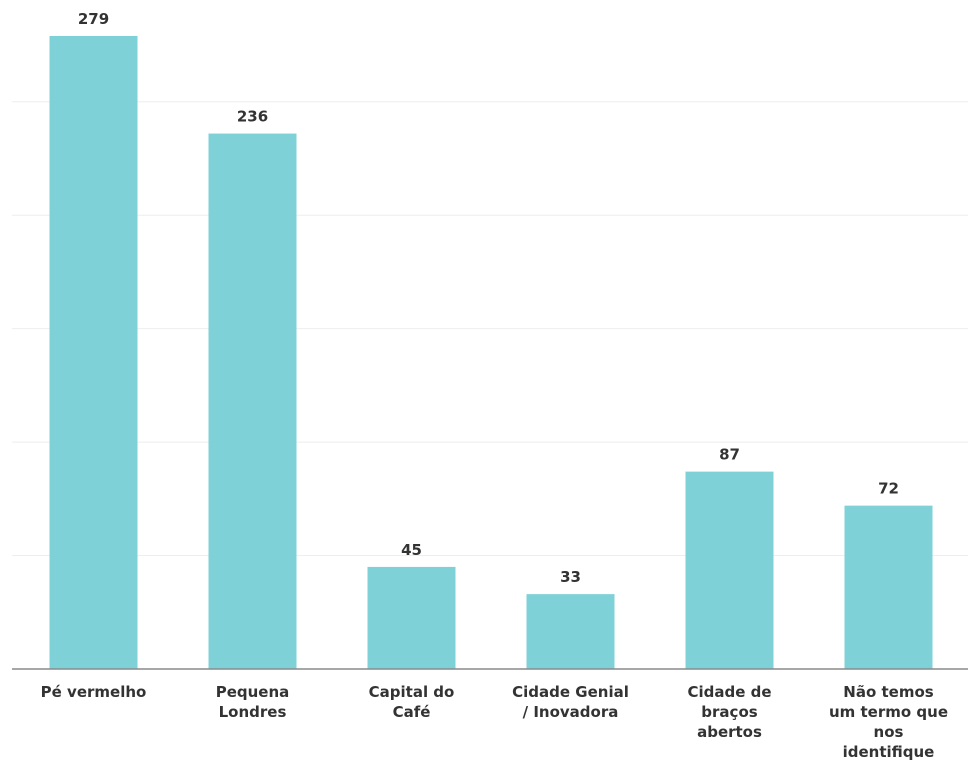 This screenshot has width=968, height=774. I want to click on bar-value-label: 33, so click(570, 577).